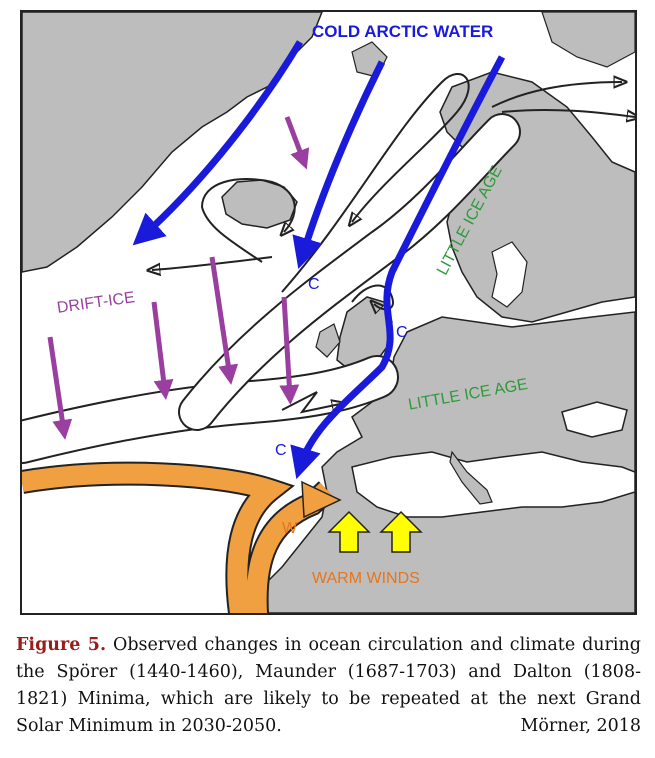 This screenshot has width=655, height=758. I want to click on italy-landmass, so click(471, 477).